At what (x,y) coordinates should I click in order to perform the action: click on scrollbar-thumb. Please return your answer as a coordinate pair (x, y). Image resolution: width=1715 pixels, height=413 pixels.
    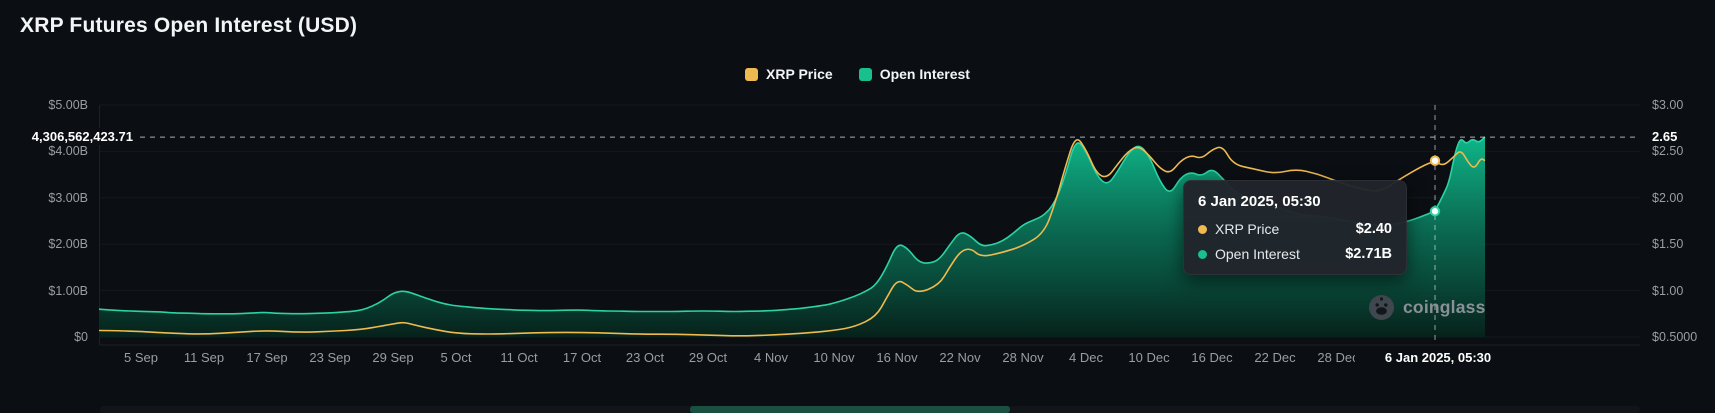
    Looking at the image, I should click on (850, 409).